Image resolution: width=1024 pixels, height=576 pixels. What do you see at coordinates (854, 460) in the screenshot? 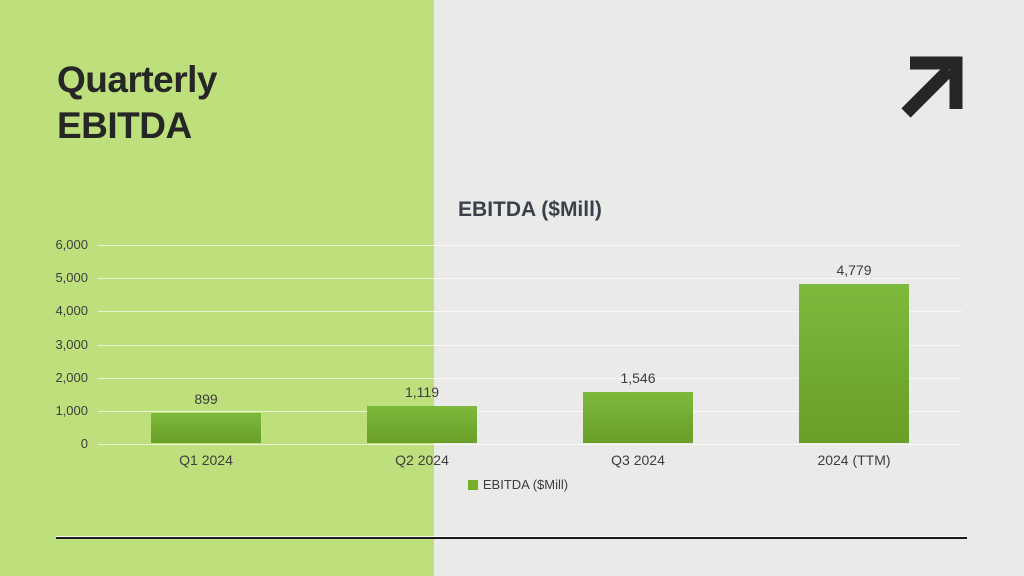
I see `x-category-label: 2024 (TTM)` at bounding box center [854, 460].